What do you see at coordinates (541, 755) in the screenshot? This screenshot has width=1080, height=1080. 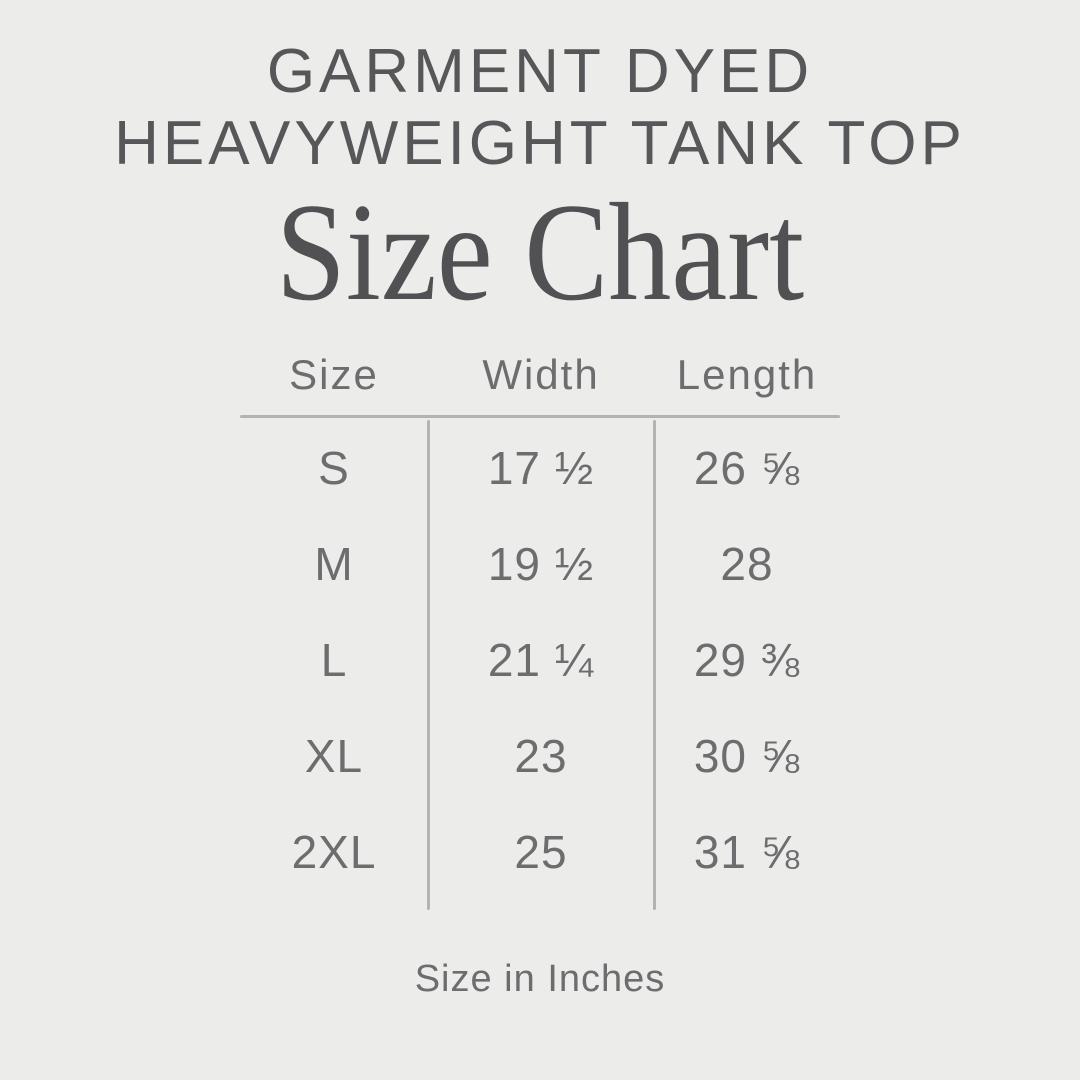 I see `table-cell: 23` at bounding box center [541, 755].